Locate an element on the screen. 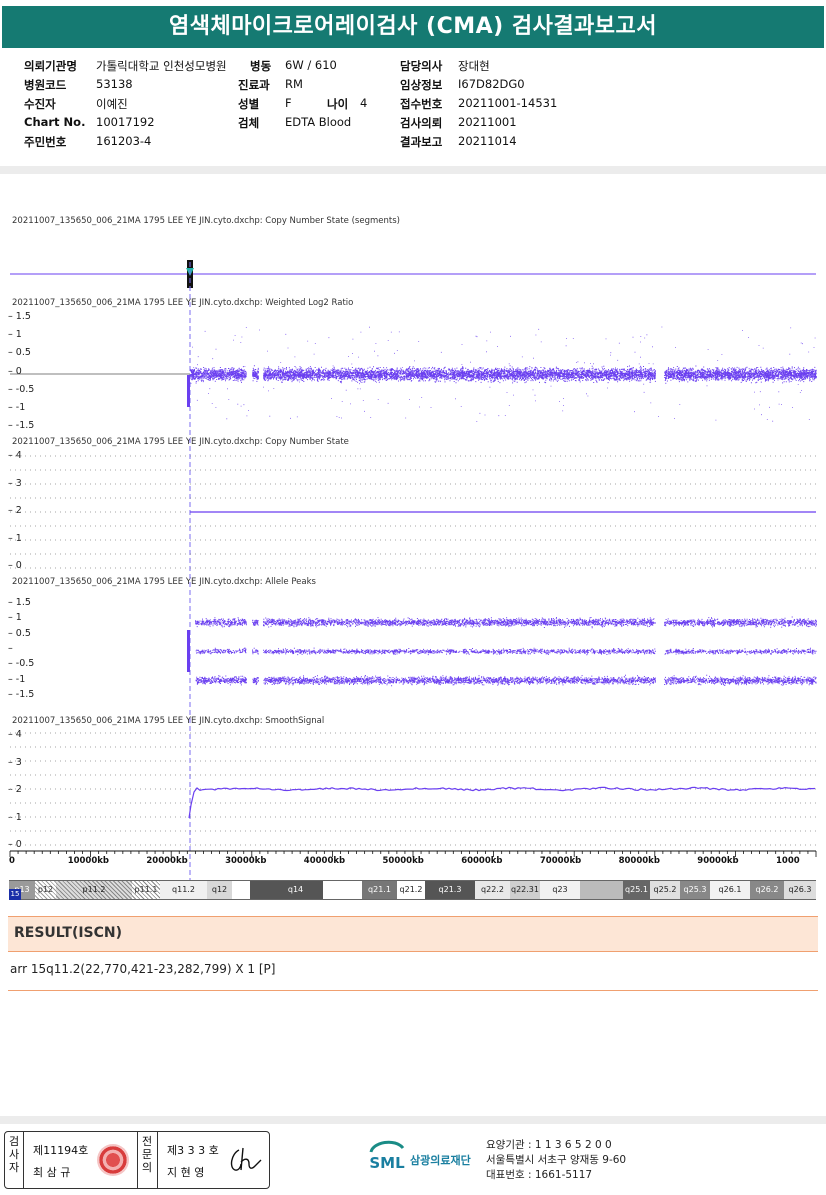 The width and height of the screenshot is (826, 1195). chromosome-number: 15 is located at coordinates (15, 894).